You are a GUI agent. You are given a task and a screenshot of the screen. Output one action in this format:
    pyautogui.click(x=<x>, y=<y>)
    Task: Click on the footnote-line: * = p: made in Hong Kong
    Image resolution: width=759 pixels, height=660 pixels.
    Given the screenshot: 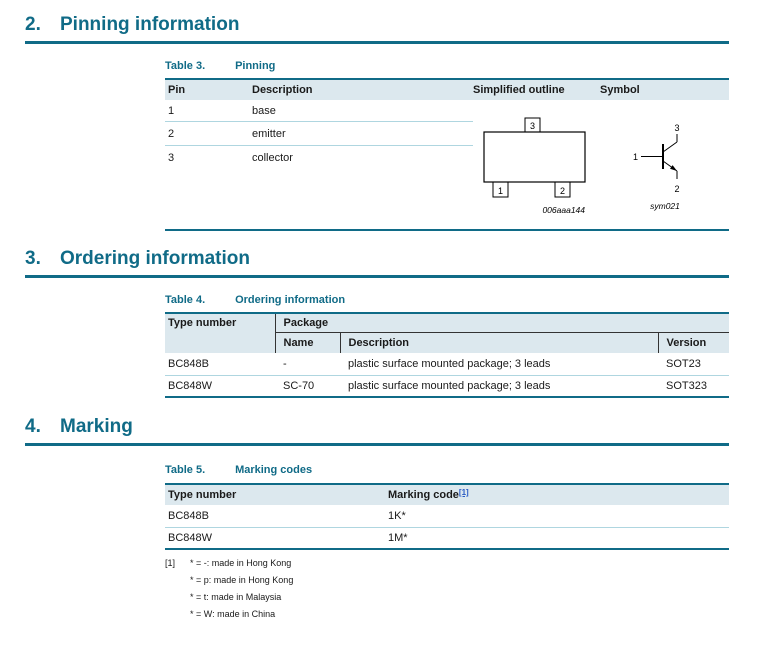 What is the action you would take?
    pyautogui.click(x=375, y=580)
    